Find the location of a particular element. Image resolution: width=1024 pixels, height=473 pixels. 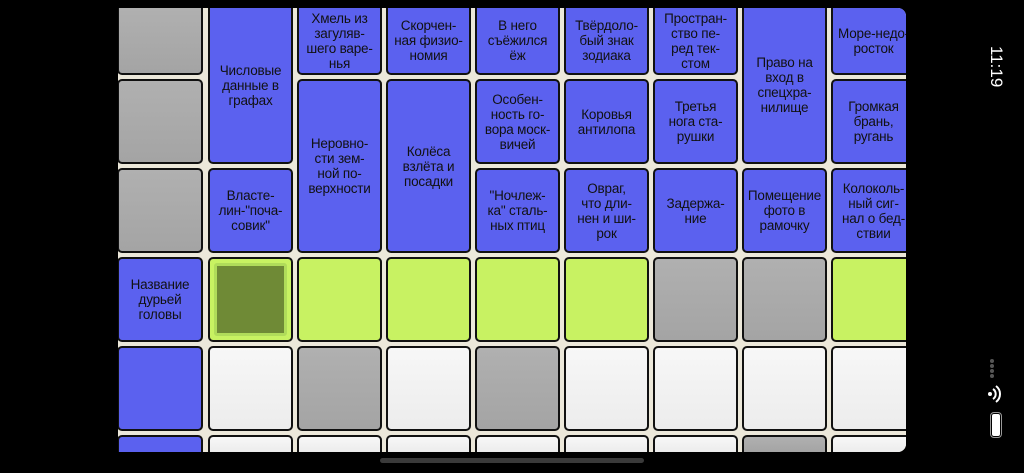

clue-text: Простран- ство пе- ред тек- стом is located at coordinates (695, 40).